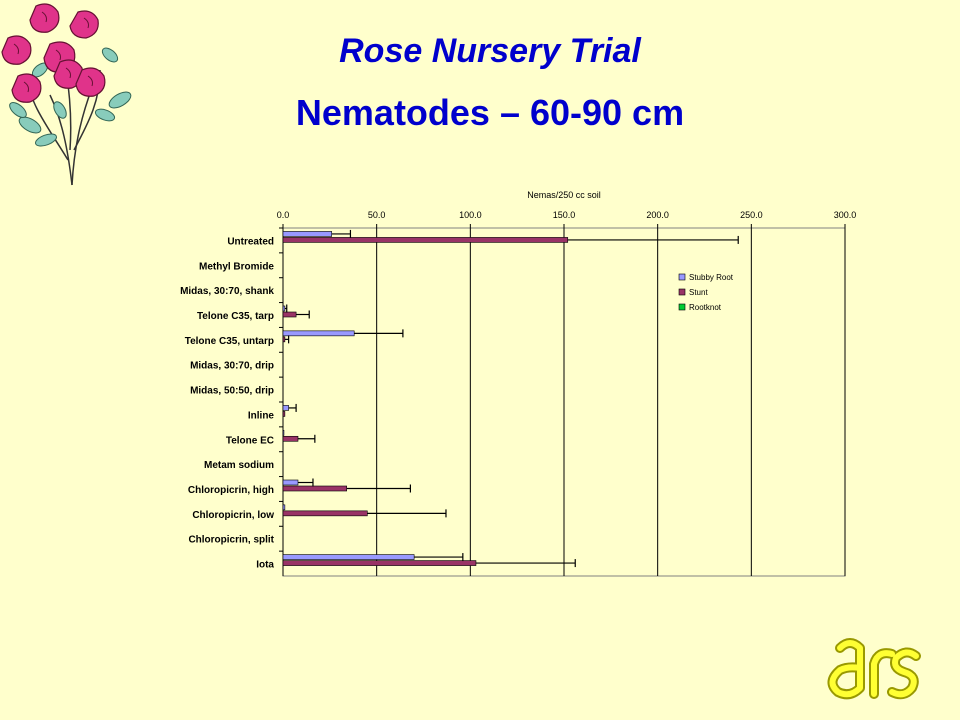 Image resolution: width=960 pixels, height=720 pixels. What do you see at coordinates (233, 515) in the screenshot?
I see `y-category-label: Chloropicrin, low` at bounding box center [233, 515].